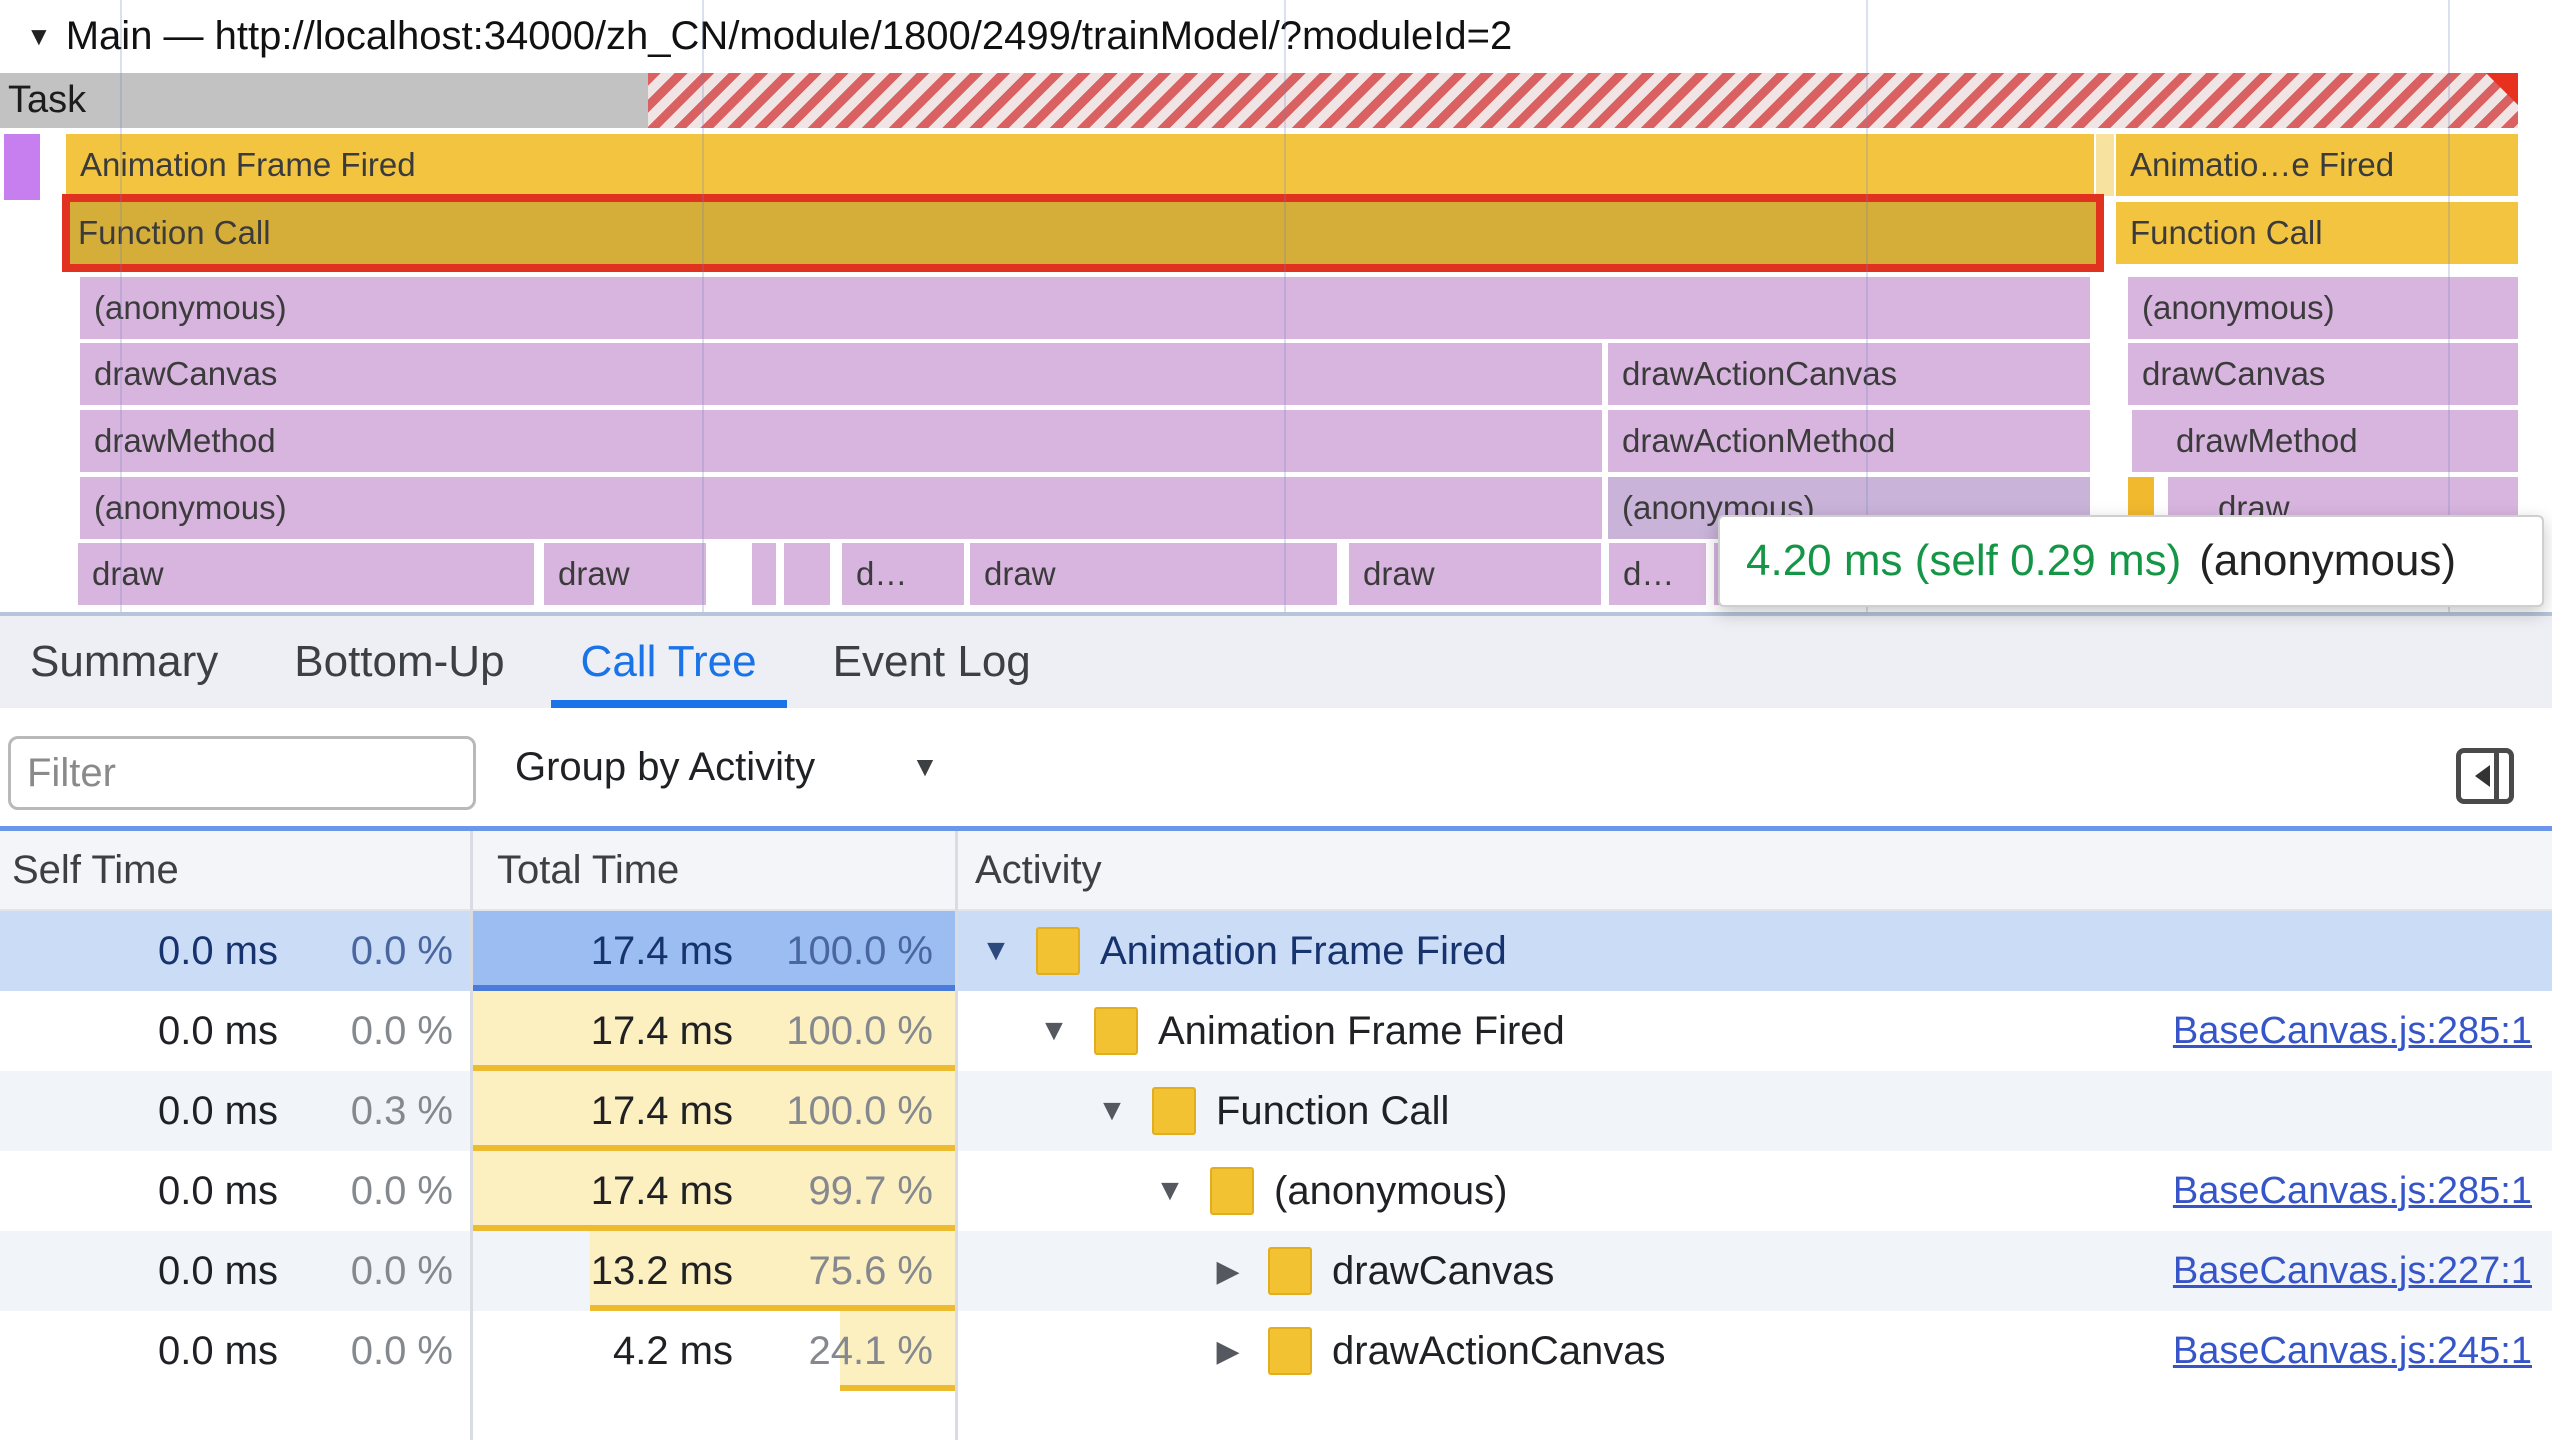 The height and width of the screenshot is (1440, 2552). What do you see at coordinates (1849, 374) in the screenshot?
I see `flame-block-drawactioncanvas: drawActionCanvas` at bounding box center [1849, 374].